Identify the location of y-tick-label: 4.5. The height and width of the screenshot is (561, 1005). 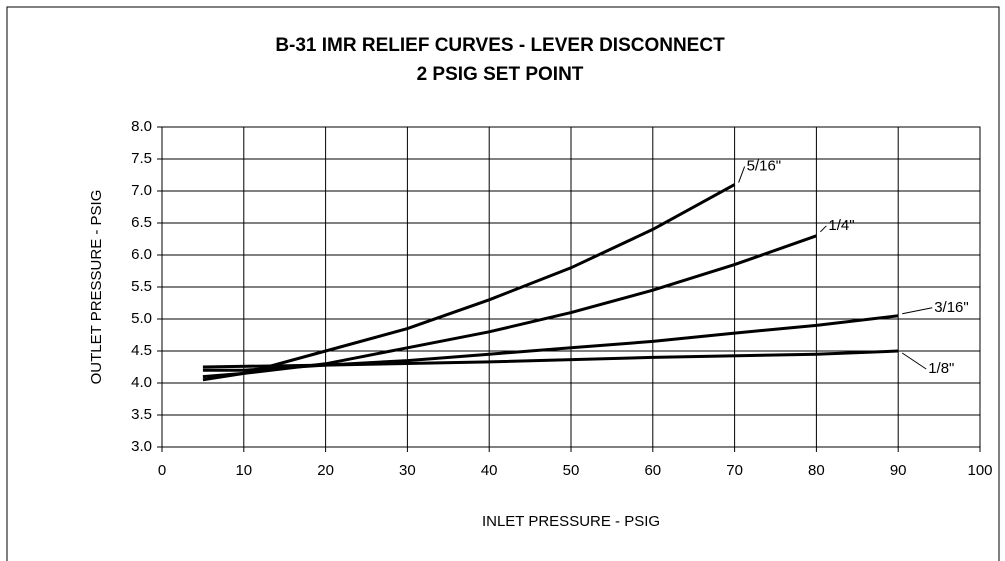
(141, 350).